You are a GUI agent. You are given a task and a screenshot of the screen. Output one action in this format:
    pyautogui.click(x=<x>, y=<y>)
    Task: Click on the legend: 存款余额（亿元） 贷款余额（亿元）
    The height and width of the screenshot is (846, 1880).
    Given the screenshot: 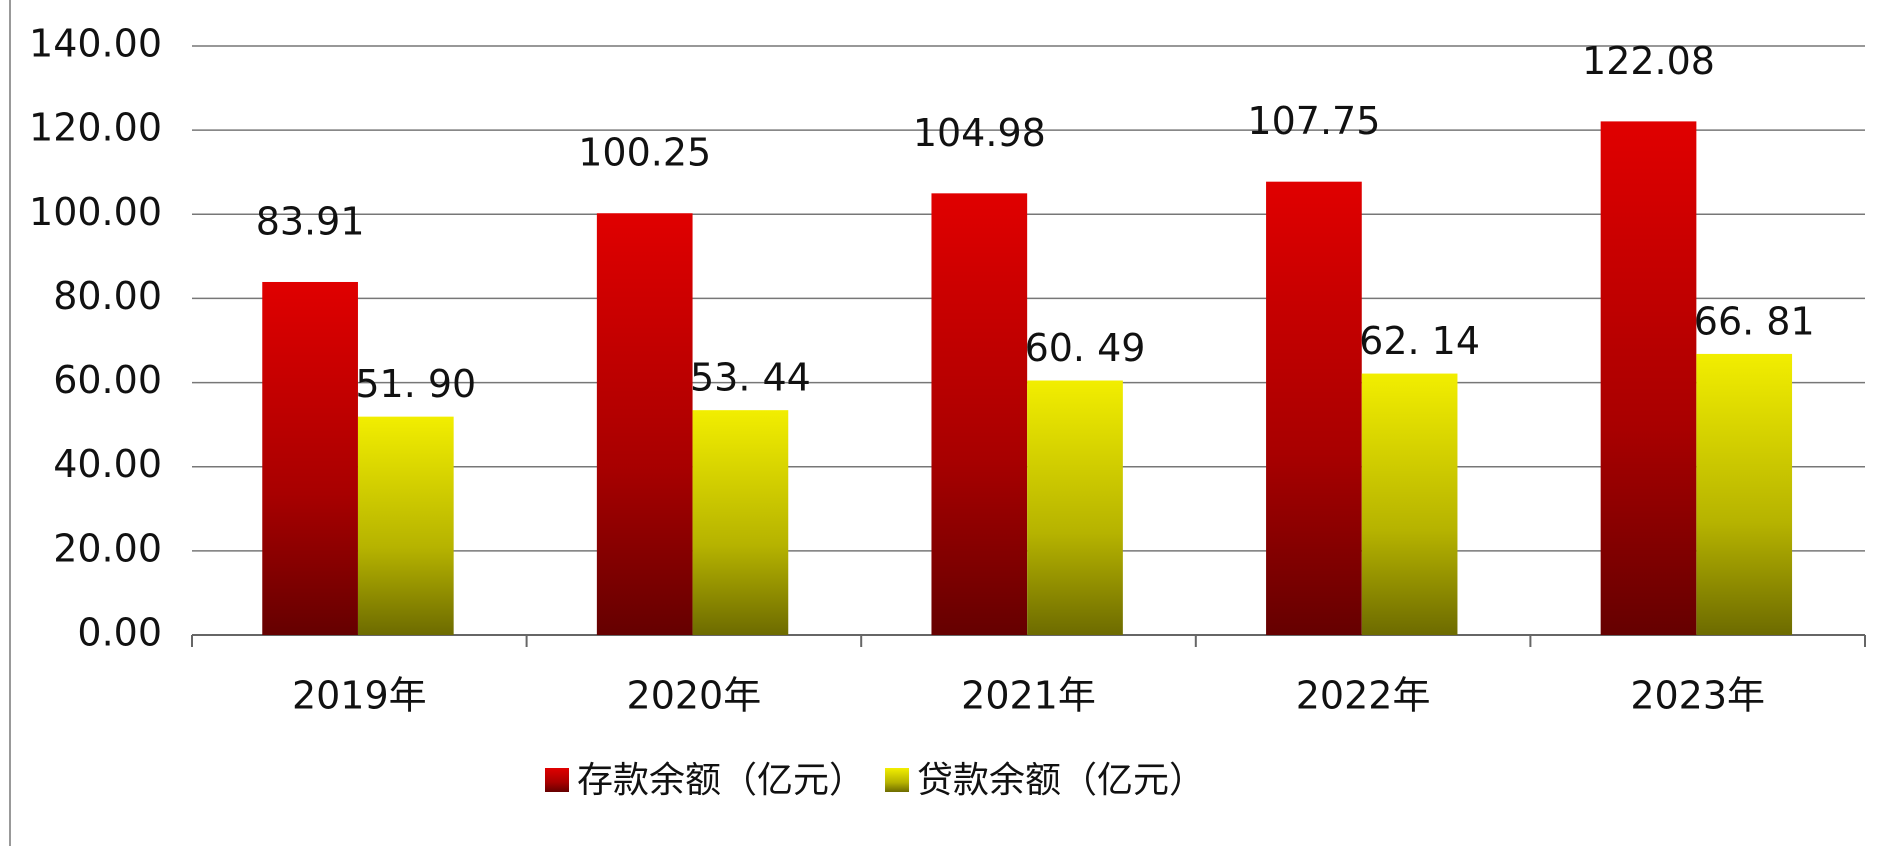 What is the action you would take?
    pyautogui.click(x=875, y=780)
    